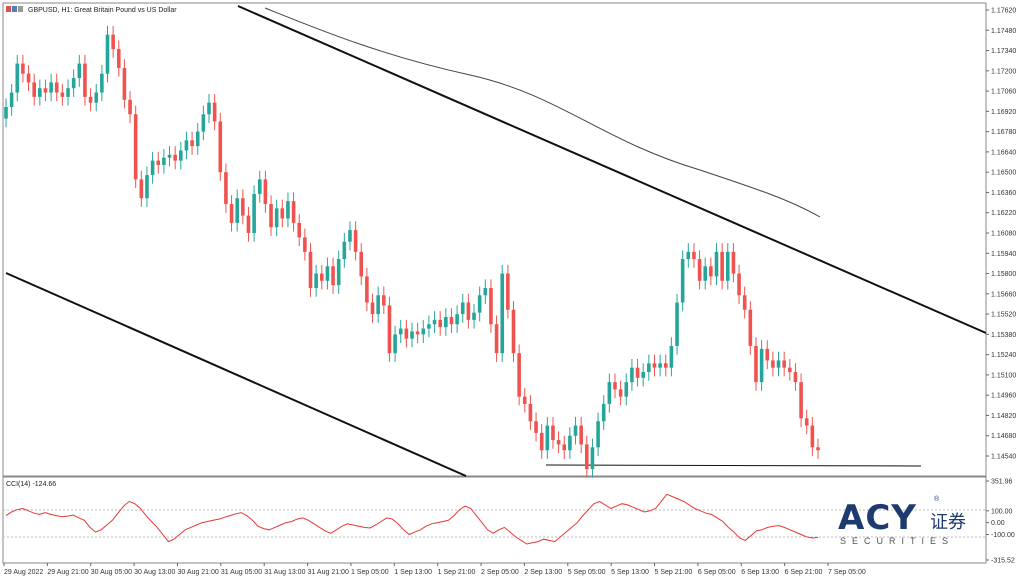  Describe the element at coordinates (412, 519) in the screenshot. I see `cci-line-group` at that location.